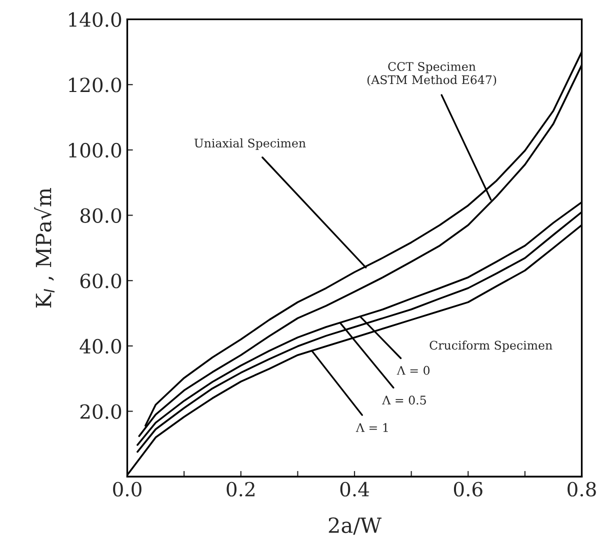 Image resolution: width=606 pixels, height=551 pixels. What do you see at coordinates (101, 346) in the screenshot?
I see `y-tick-label: 40.0` at bounding box center [101, 346].